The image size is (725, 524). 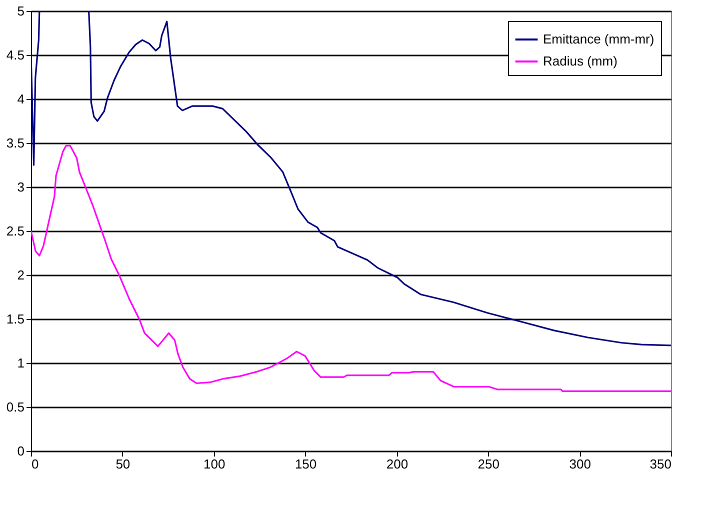 What do you see at coordinates (20, 99) in the screenshot?
I see `y-tick-label: 4` at bounding box center [20, 99].